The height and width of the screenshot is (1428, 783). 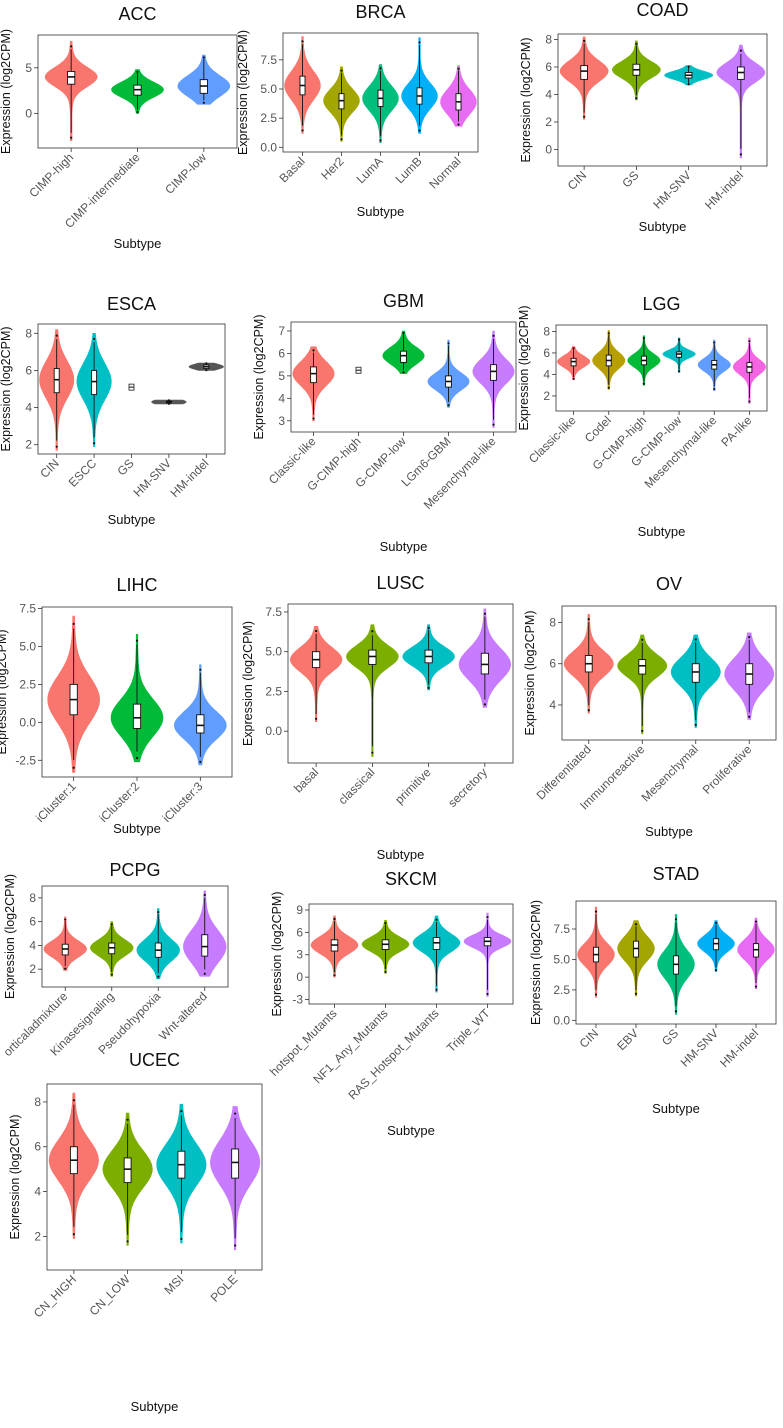 What do you see at coordinates (749, 676) in the screenshot?
I see `violin-group-proliferative` at bounding box center [749, 676].